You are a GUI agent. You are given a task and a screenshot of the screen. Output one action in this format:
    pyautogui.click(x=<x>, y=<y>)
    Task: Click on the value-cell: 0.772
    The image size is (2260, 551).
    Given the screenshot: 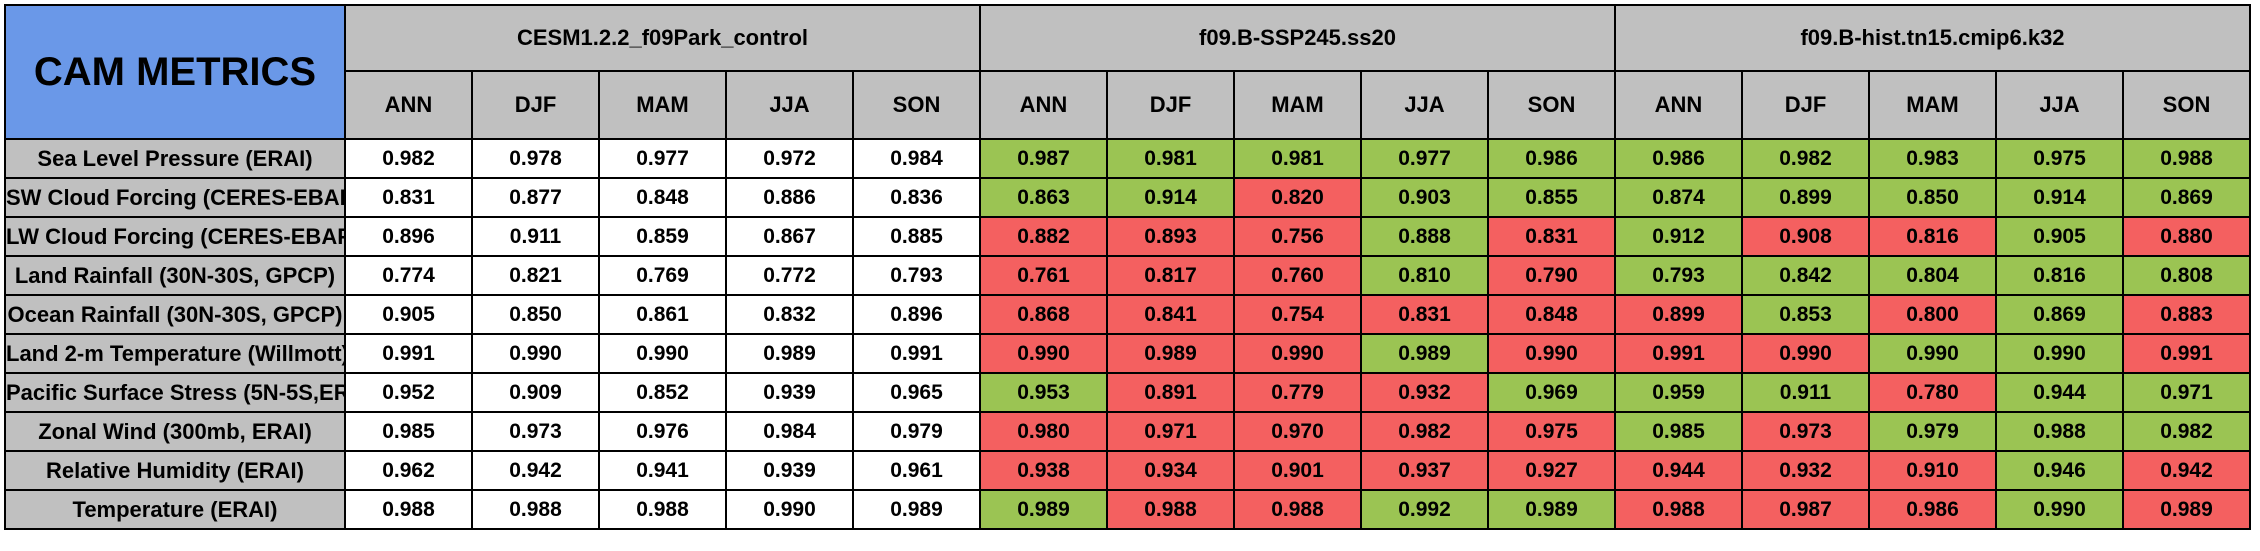 What is the action you would take?
    pyautogui.click(x=789, y=275)
    